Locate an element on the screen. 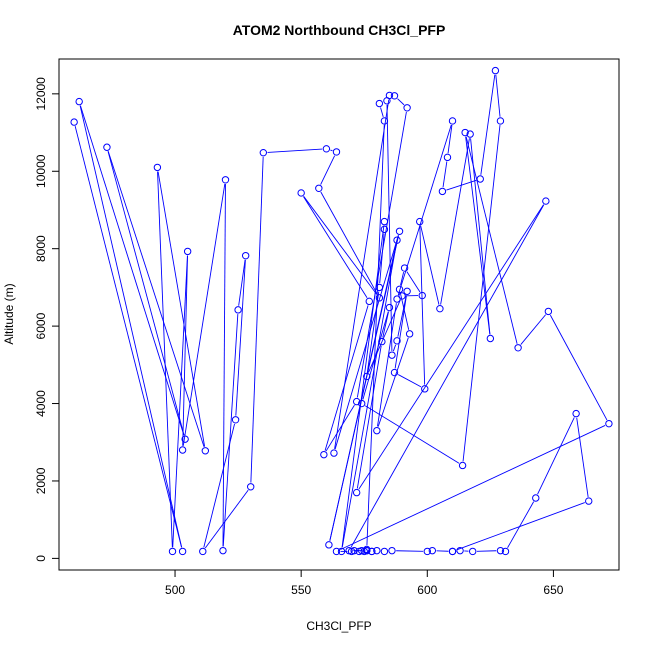  y-axis-label: Altitude (m) is located at coordinates (9, 313).